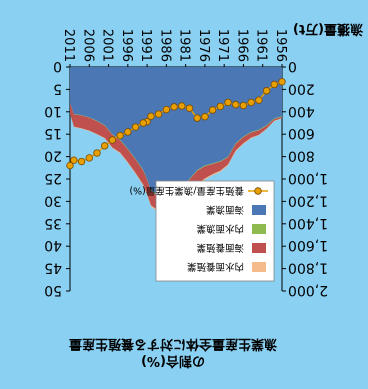 This screenshot has height=389, width=368. I want to click on legend: 内水面養殖業 海面養殖業 内水面漁業 海面漁業 養殖生産量/漁業生産量(%), so click(202, 231).